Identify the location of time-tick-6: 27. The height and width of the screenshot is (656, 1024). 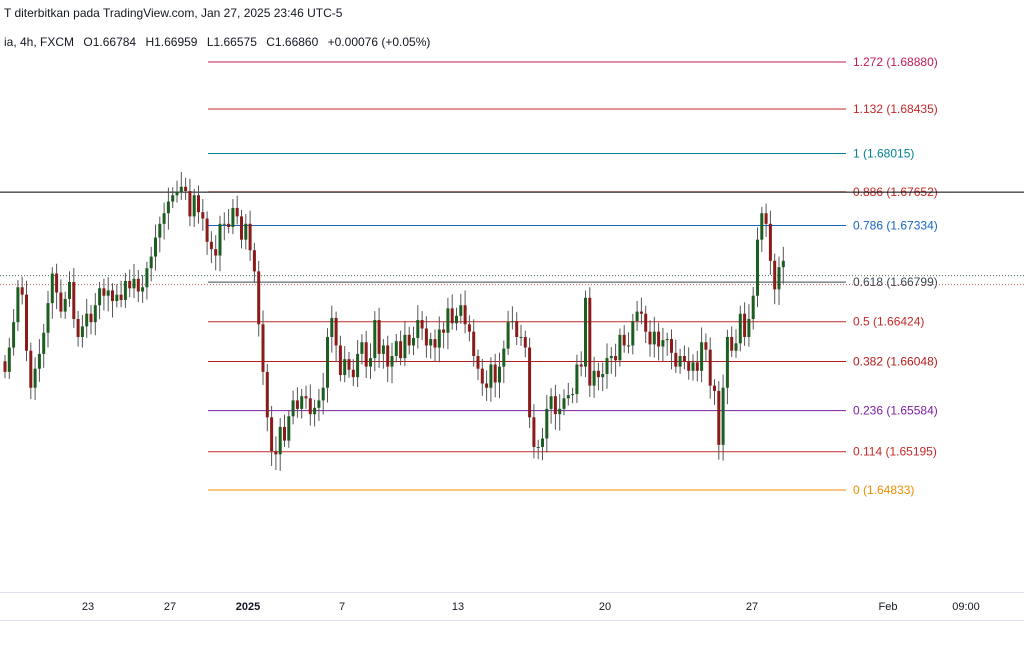
(752, 607).